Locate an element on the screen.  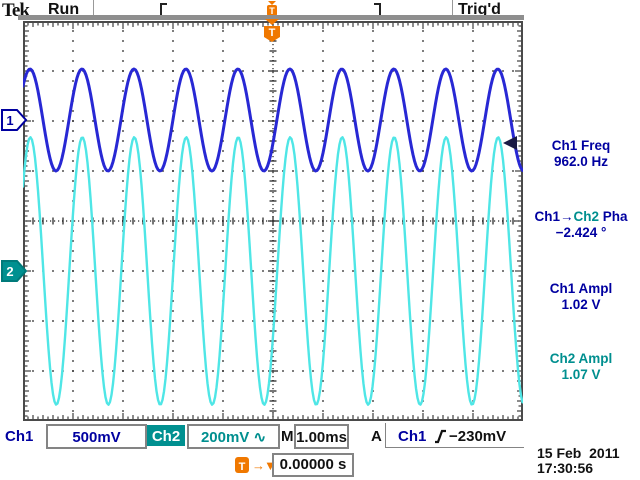
svg-text: 1 is located at coordinates (9, 120).